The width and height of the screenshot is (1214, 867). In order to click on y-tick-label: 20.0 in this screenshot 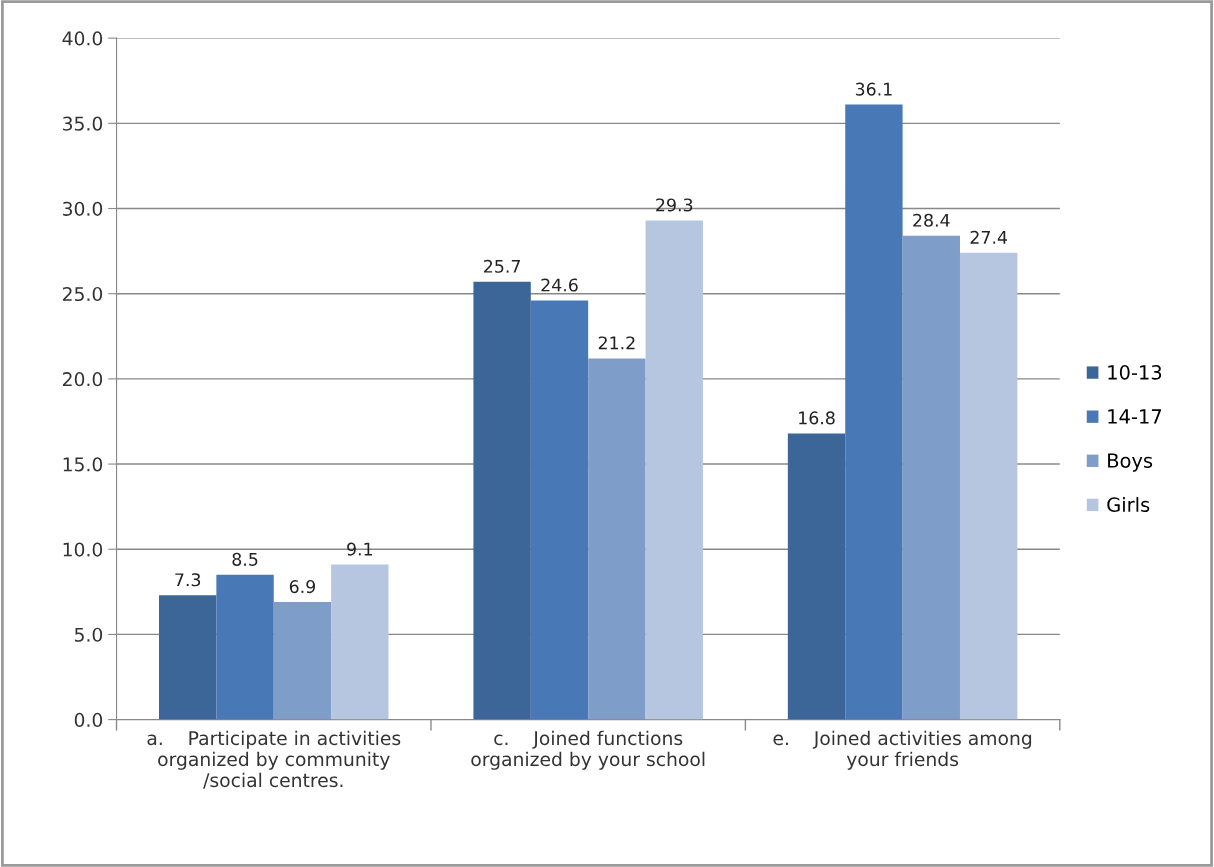, I will do `click(82, 379)`.